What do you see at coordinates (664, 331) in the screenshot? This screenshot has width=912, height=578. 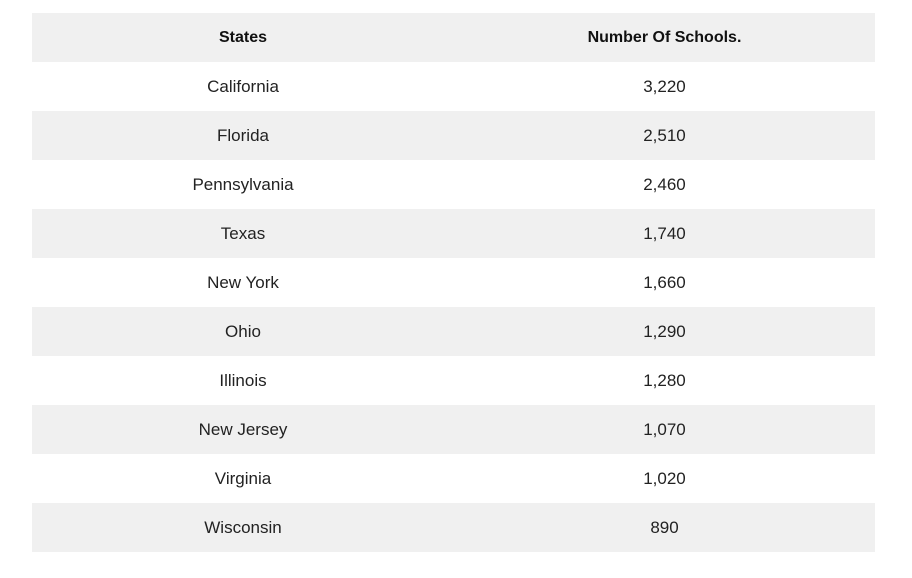 I see `count-cell: 1,290` at bounding box center [664, 331].